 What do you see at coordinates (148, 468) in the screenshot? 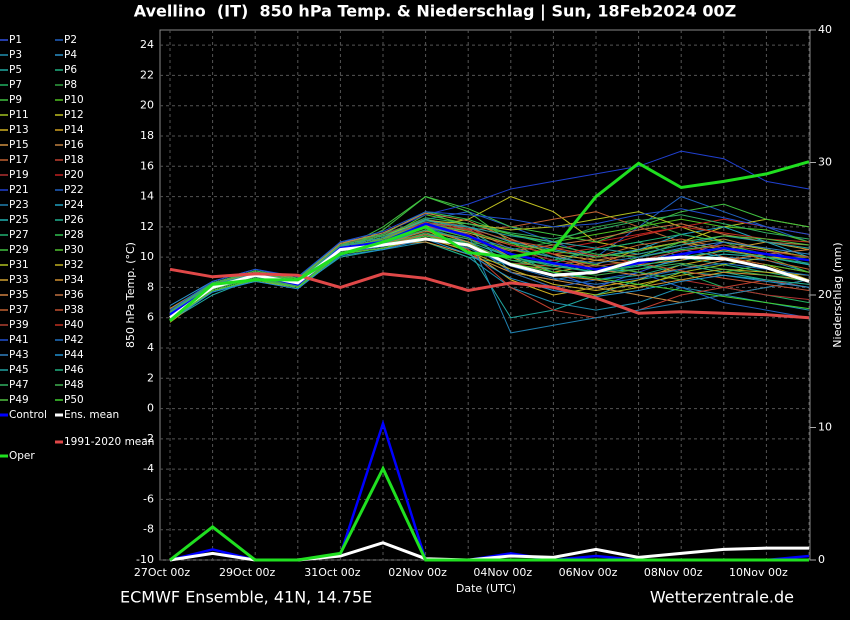
I see `y-tick-label: -4` at bounding box center [148, 468].